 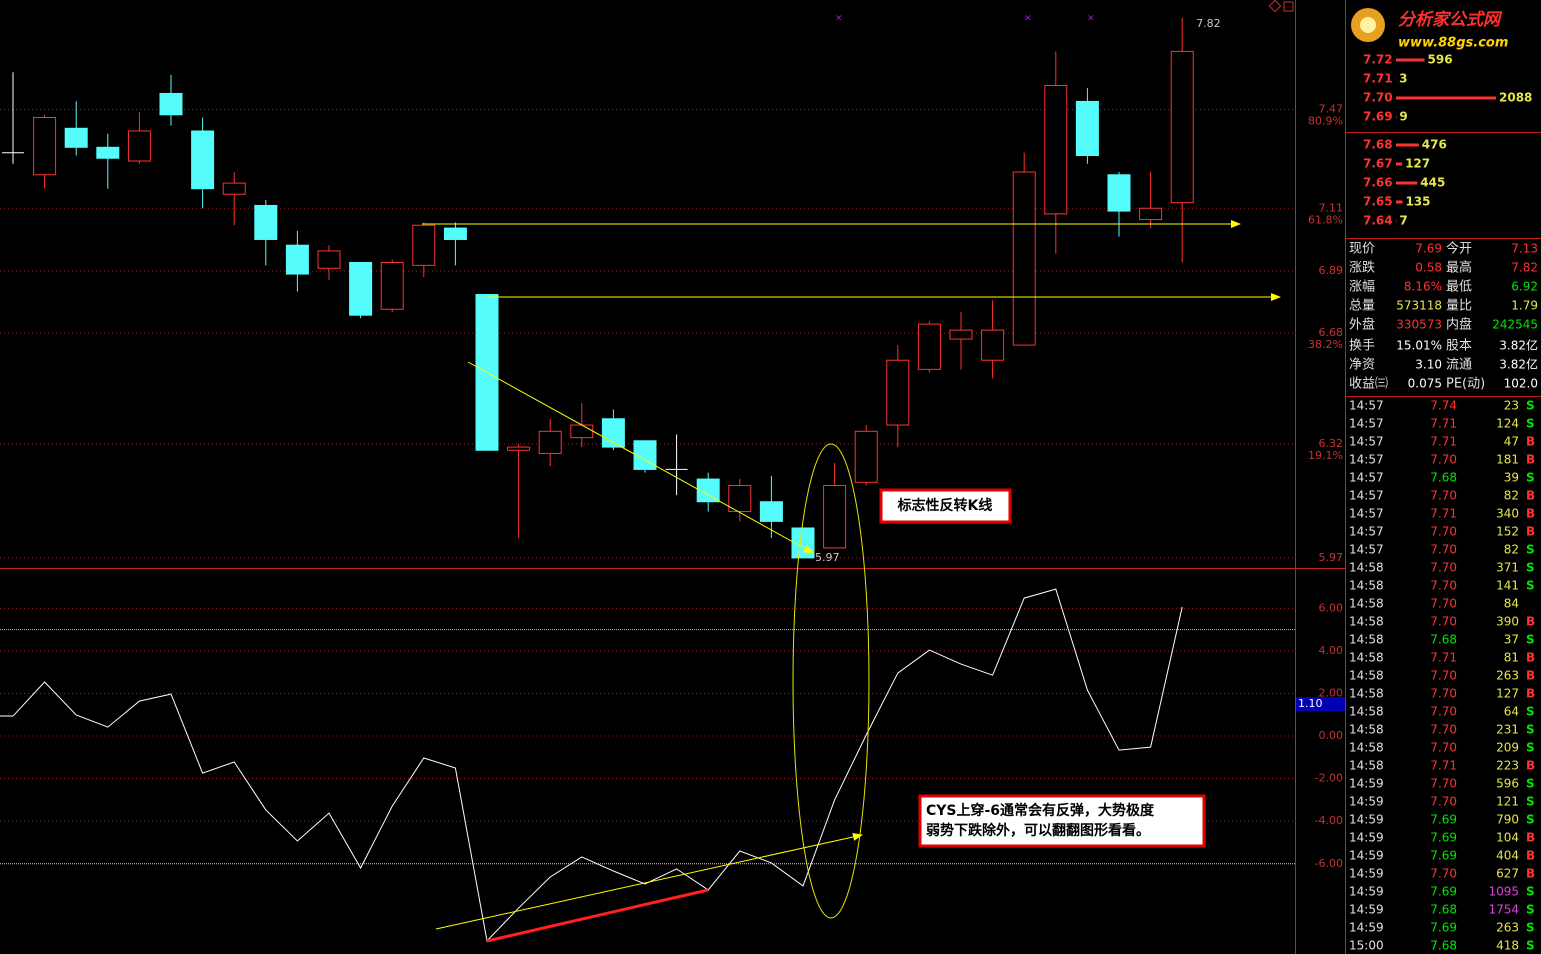 What do you see at coordinates (1432, 183) in the screenshot?
I see `book-volume: 445` at bounding box center [1432, 183].